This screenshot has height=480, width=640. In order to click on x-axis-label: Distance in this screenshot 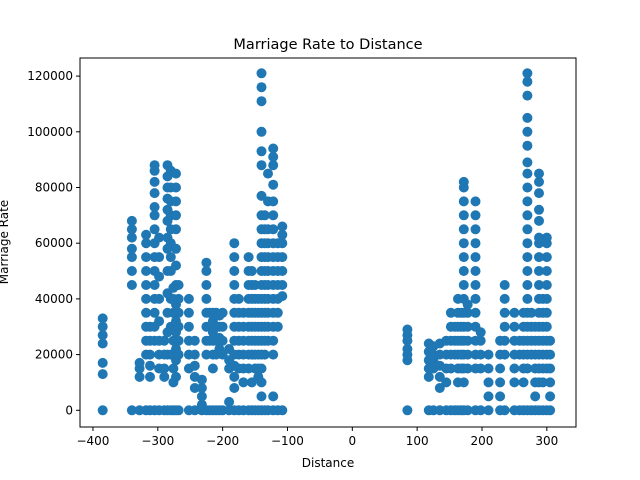, I will do `click(328, 463)`.